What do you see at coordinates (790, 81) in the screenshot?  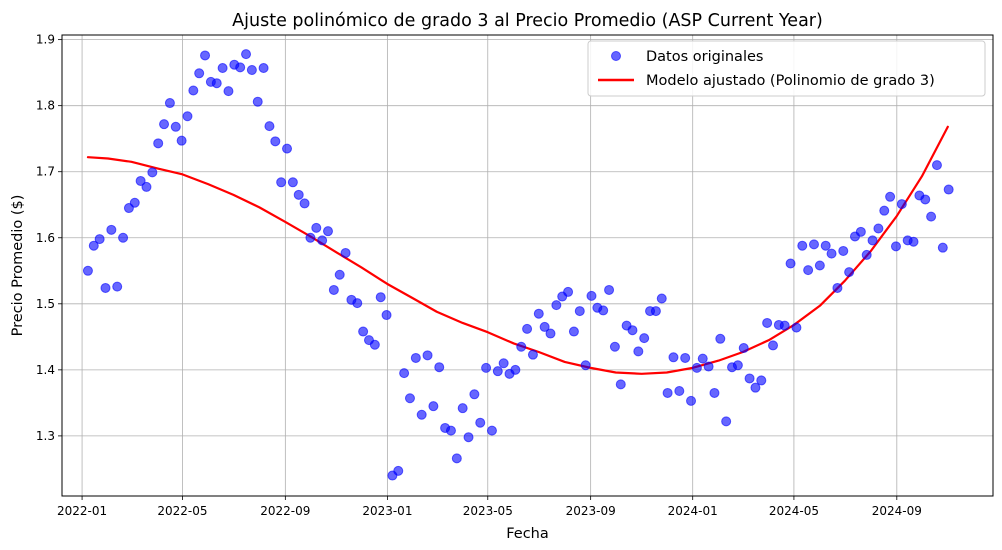 I see `legend-label-line: Modelo ajustado (Polinomio de grado 3)` at bounding box center [790, 81].